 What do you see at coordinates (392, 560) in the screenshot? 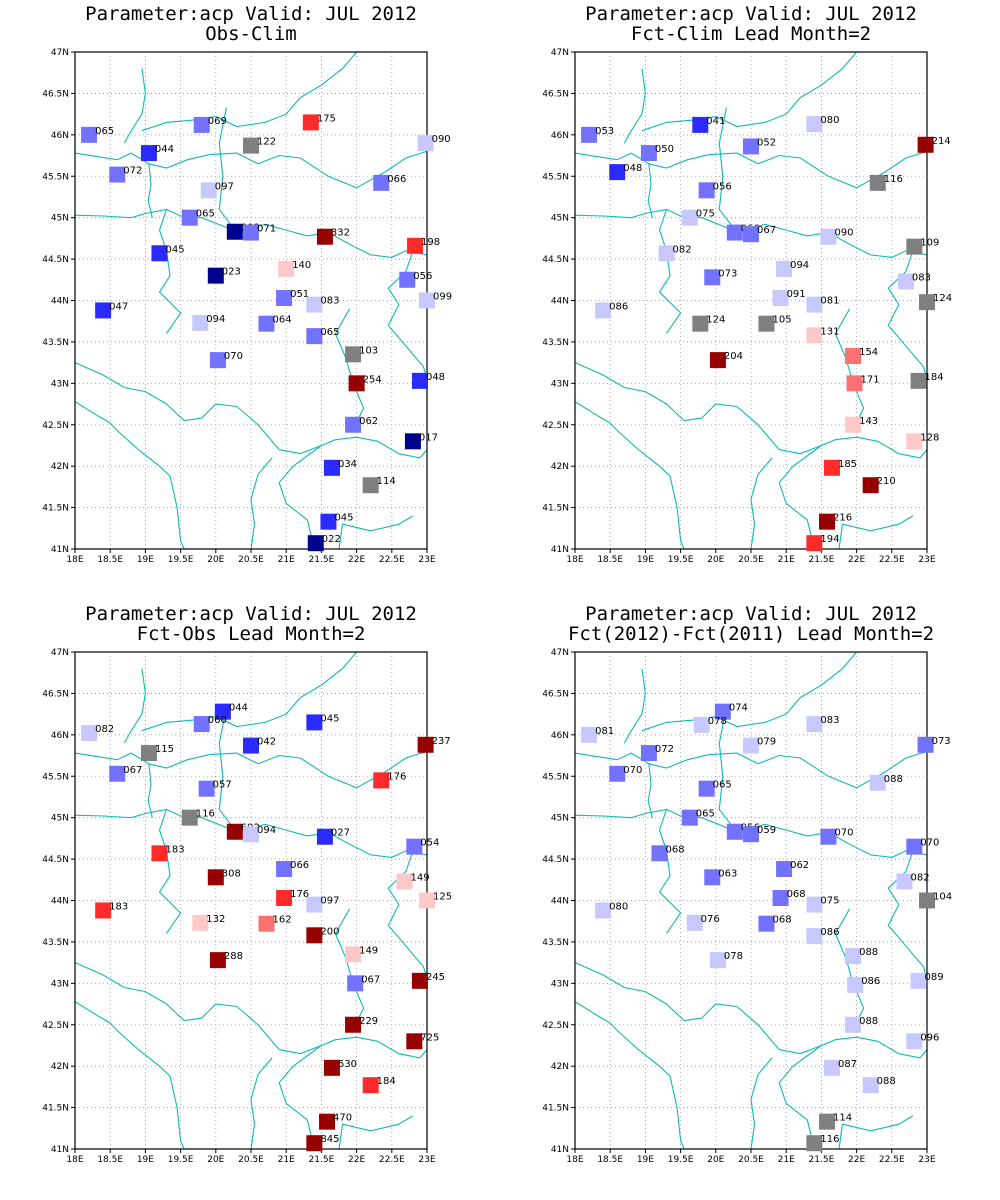
I see `lon-tick-label: 22.5E` at bounding box center [392, 560].